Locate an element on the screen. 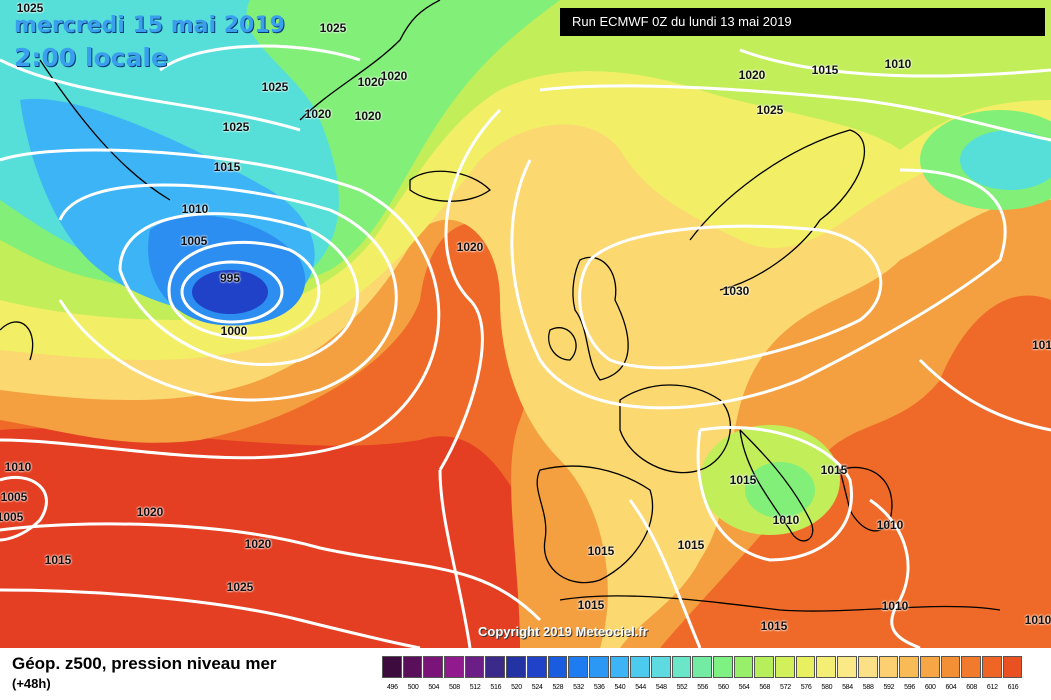  scale-label: 532 is located at coordinates (578, 687).